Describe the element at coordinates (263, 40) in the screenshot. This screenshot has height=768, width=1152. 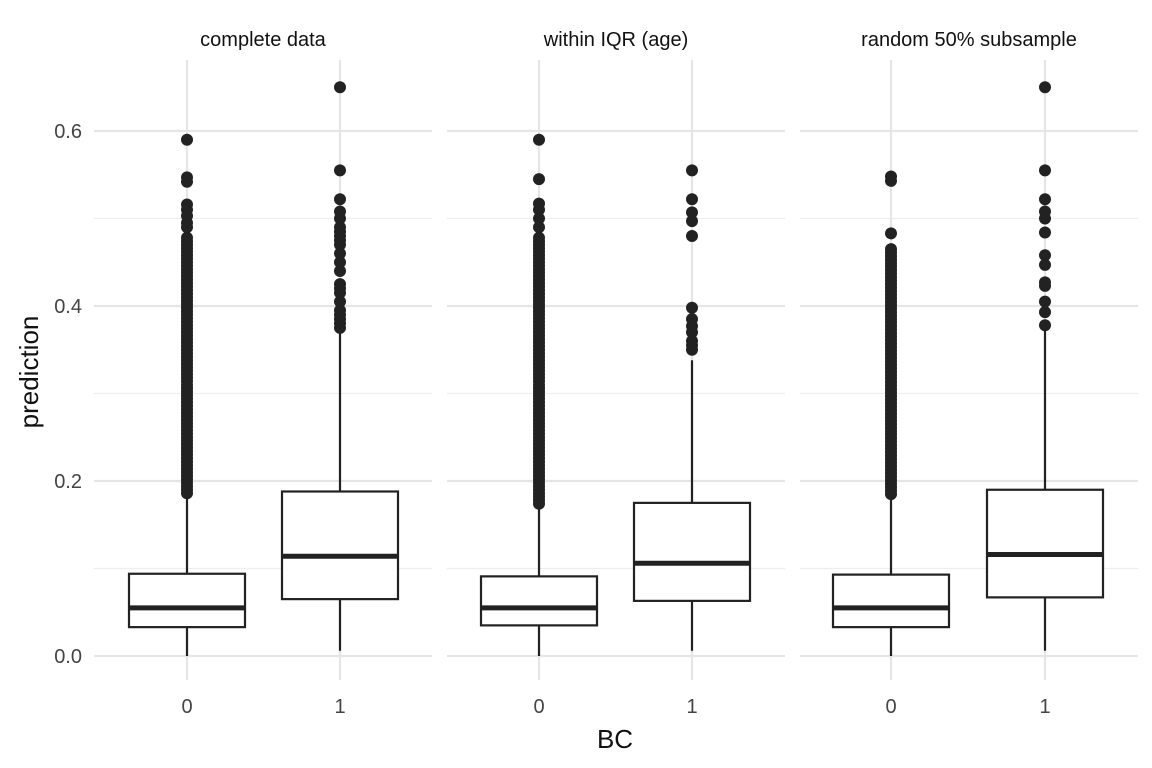
I see `facet-label: complete data` at that location.